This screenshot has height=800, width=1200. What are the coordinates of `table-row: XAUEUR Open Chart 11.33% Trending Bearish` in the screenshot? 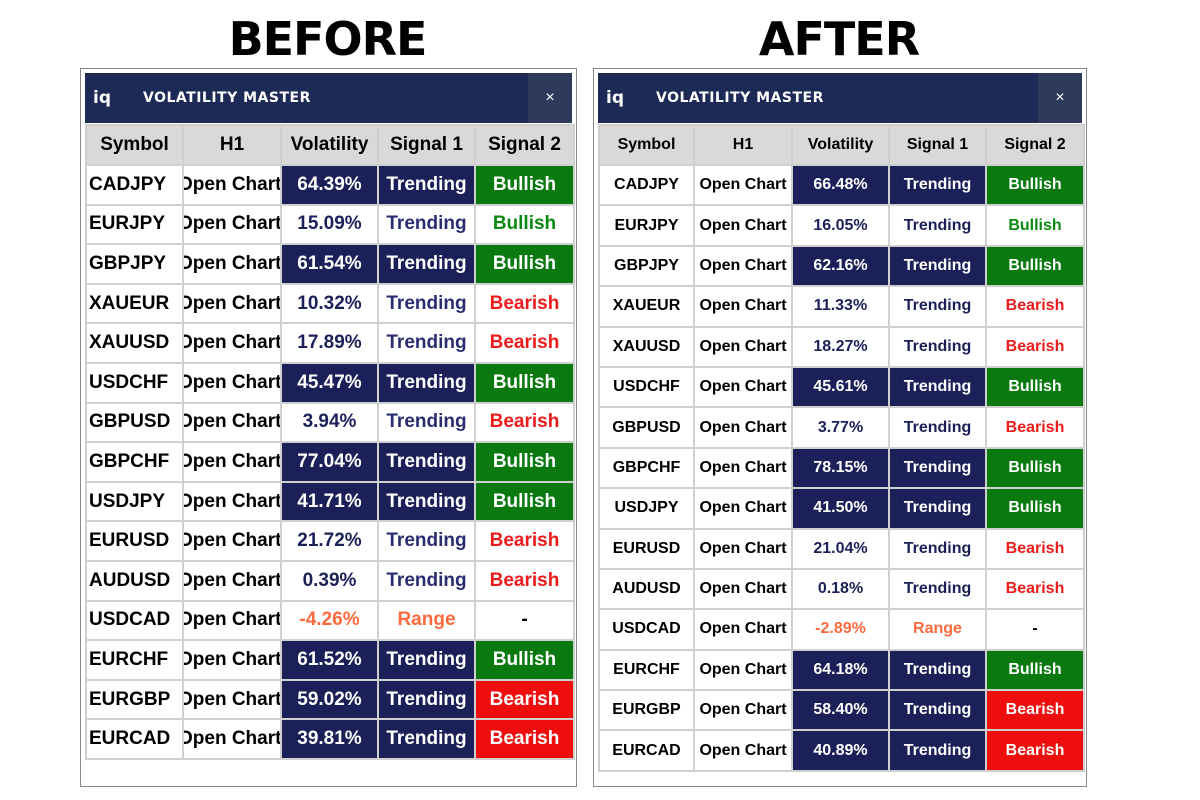 It's located at (841, 306).